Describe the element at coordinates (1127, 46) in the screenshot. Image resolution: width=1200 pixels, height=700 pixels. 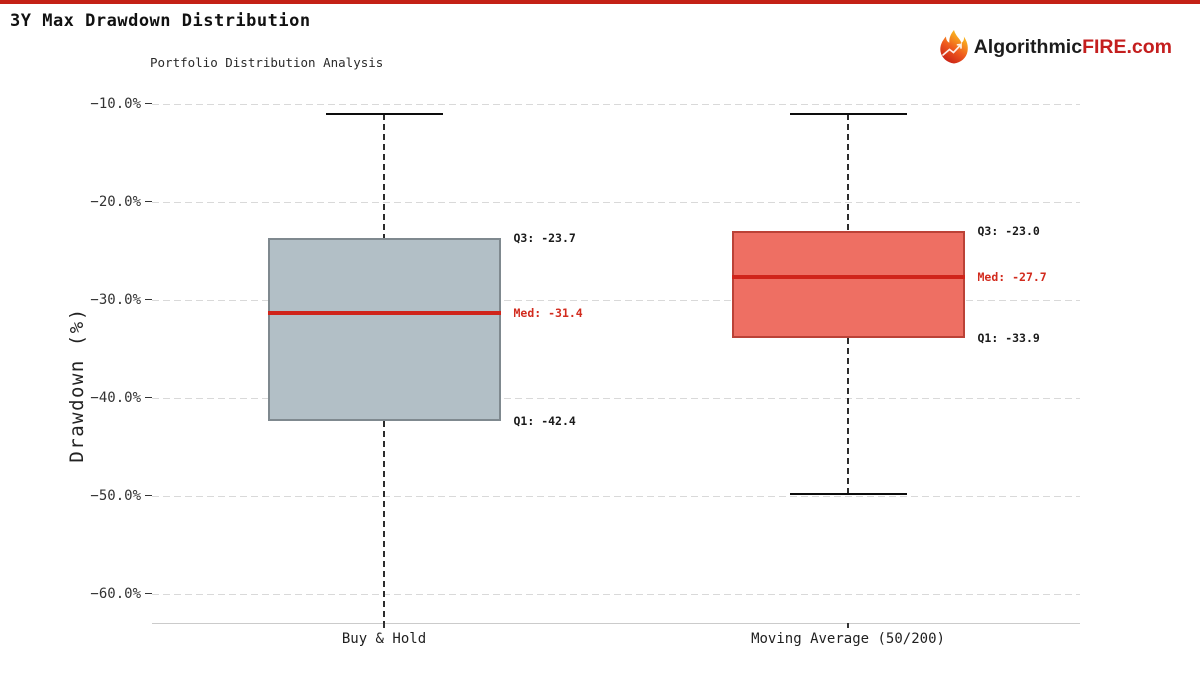
I see `logo-text-accent: FIRE.com` at that location.